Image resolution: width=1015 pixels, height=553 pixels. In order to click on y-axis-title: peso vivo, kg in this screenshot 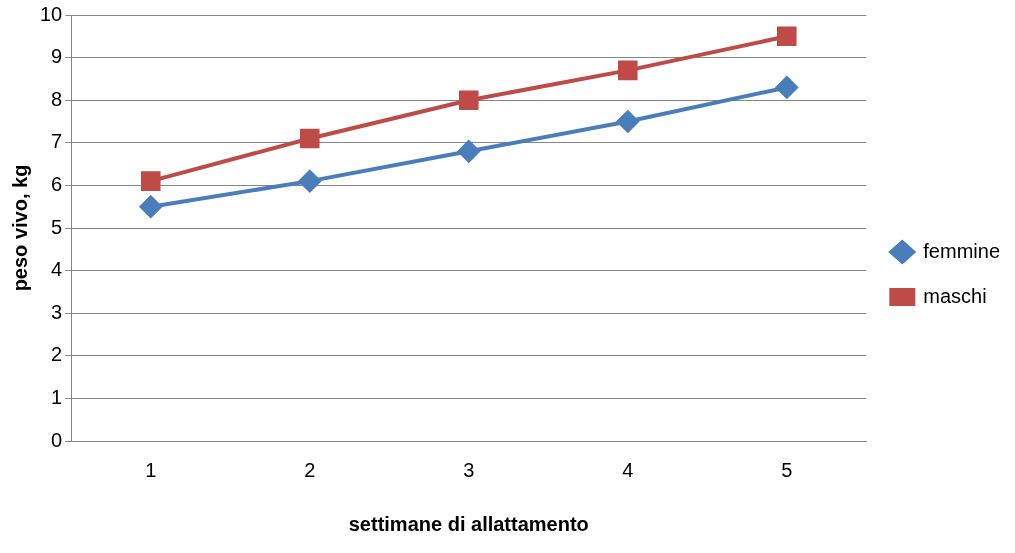, I will do `click(19, 228)`.